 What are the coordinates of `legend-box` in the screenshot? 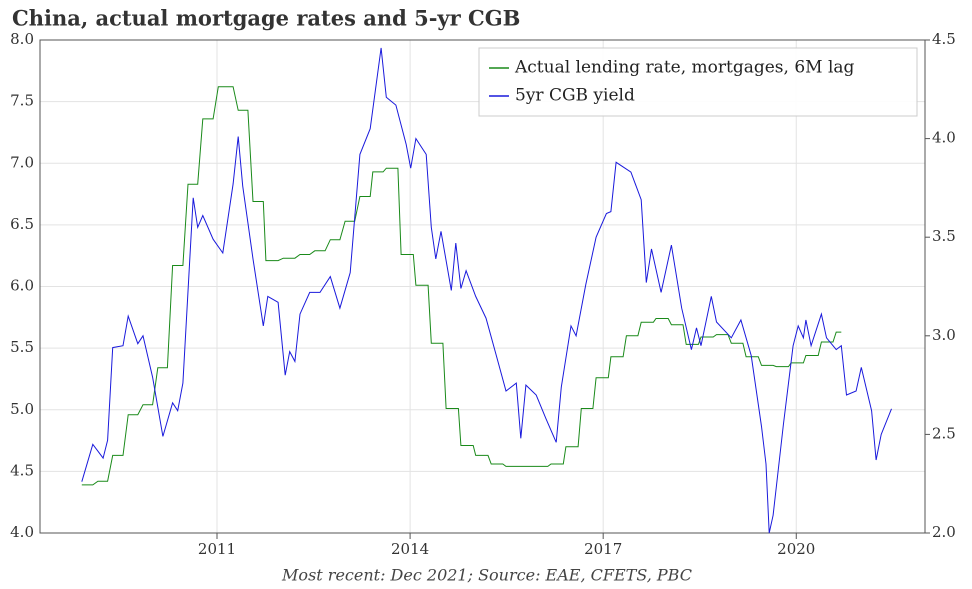 It's located at (698, 82).